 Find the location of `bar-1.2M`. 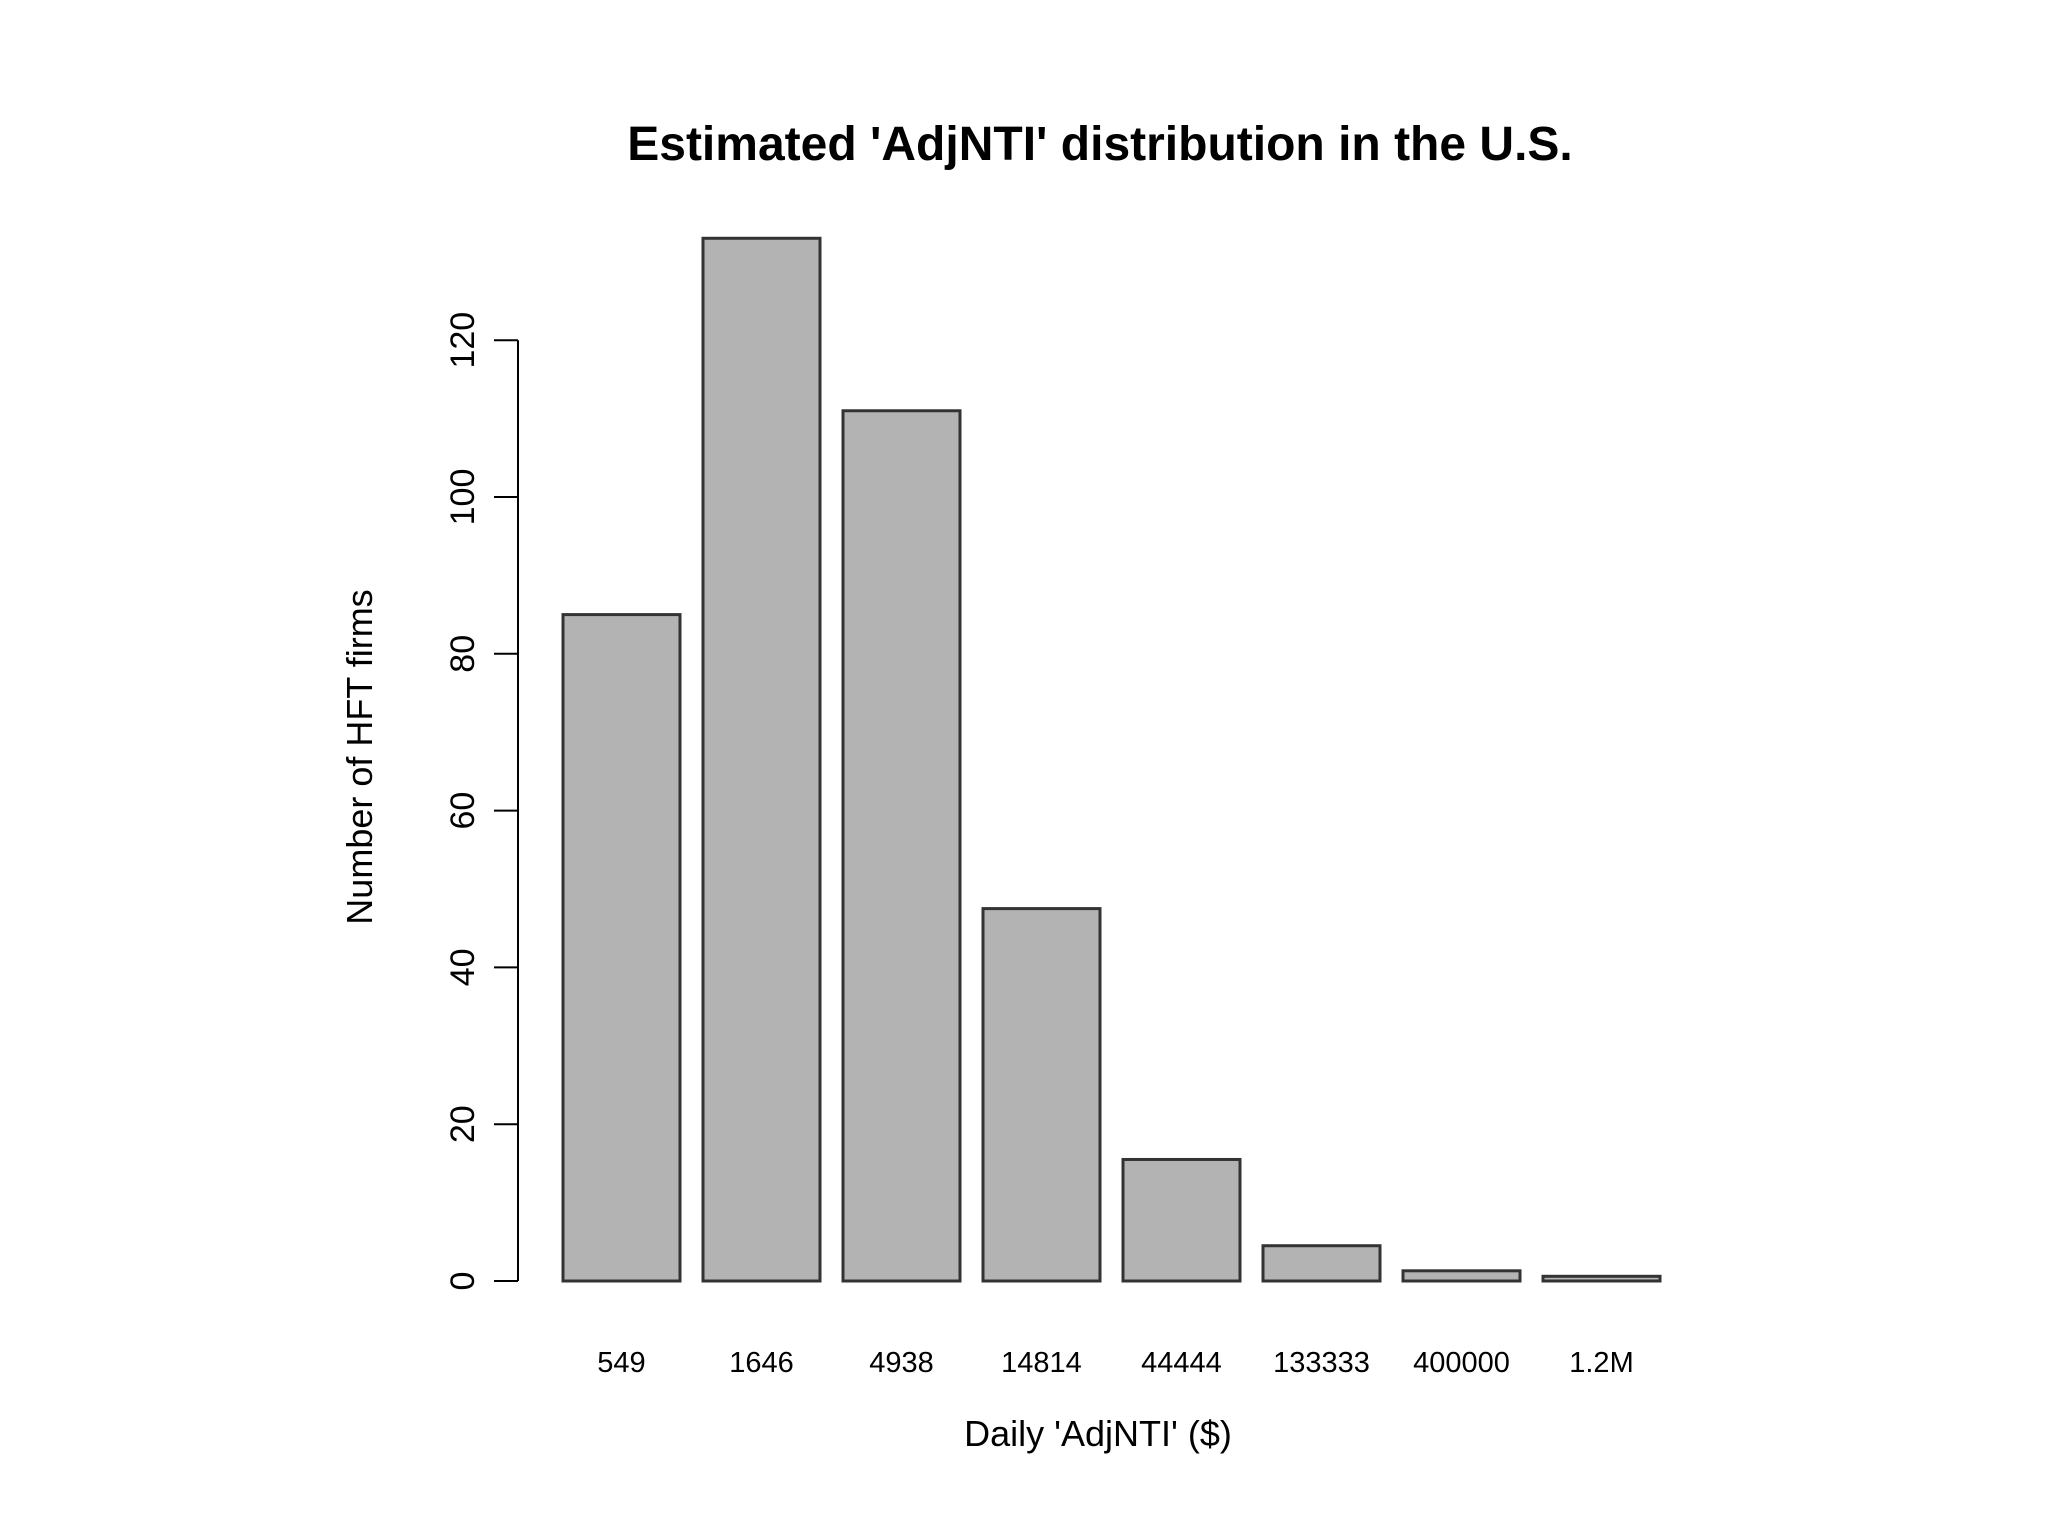

bar-1.2M is located at coordinates (1601, 1278).